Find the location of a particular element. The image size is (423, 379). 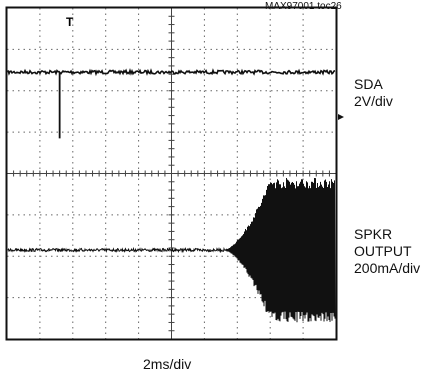

trigger-marker: T is located at coordinates (70, 22).